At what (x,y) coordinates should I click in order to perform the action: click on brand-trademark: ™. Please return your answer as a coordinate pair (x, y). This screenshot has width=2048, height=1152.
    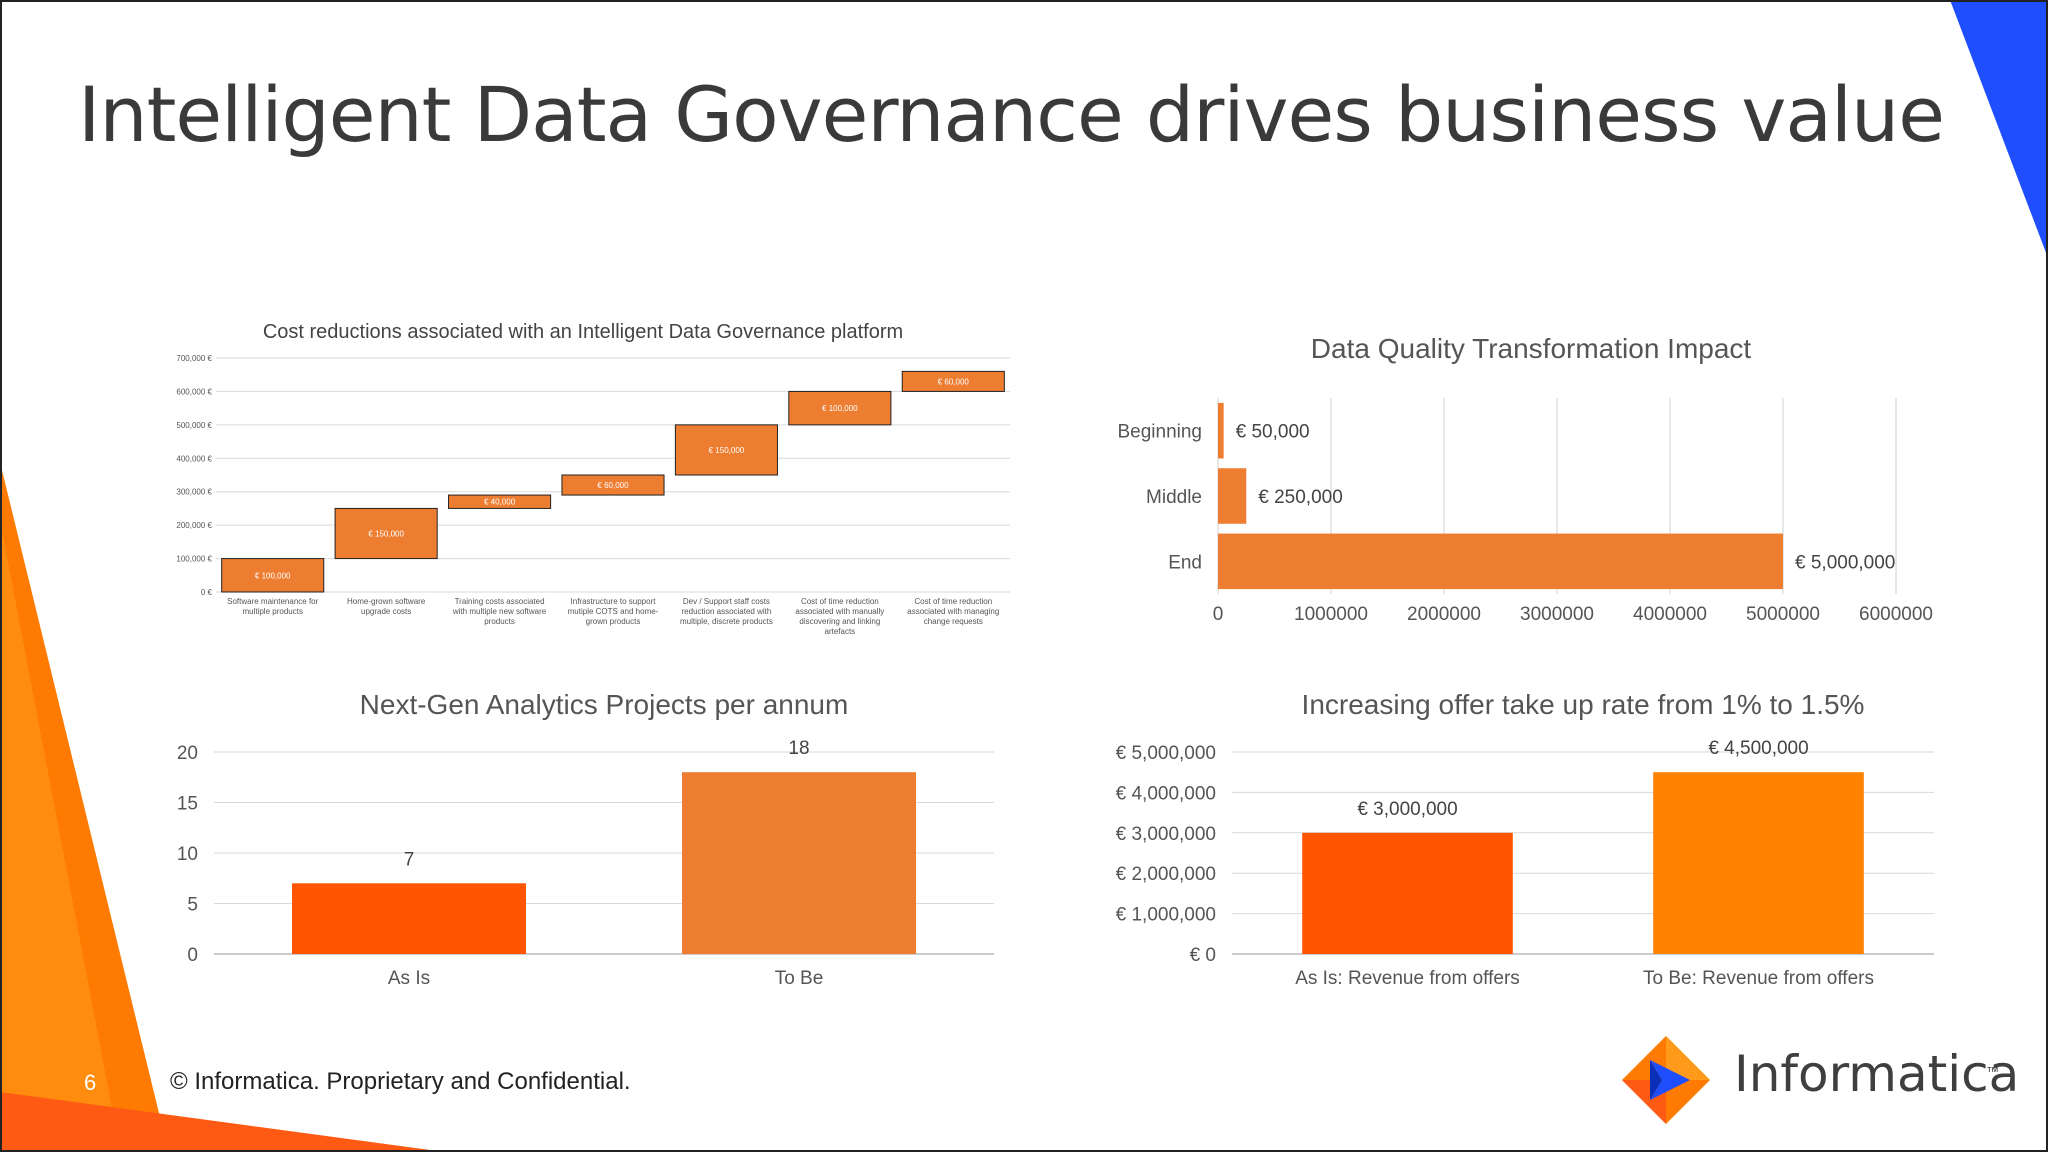
    Looking at the image, I should click on (1992, 1071).